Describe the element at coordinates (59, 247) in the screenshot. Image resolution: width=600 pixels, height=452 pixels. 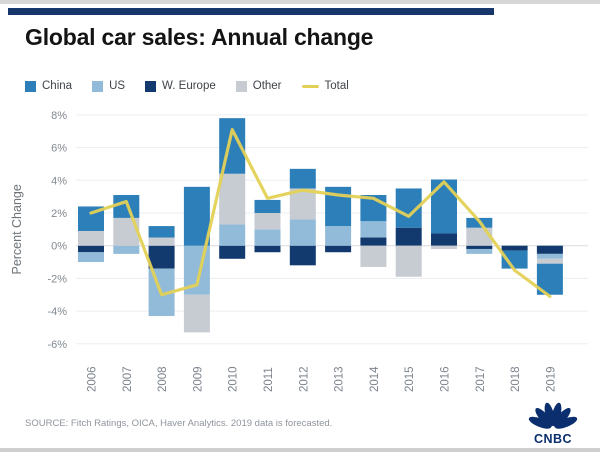
I see `y-tick-label: 0%` at that location.